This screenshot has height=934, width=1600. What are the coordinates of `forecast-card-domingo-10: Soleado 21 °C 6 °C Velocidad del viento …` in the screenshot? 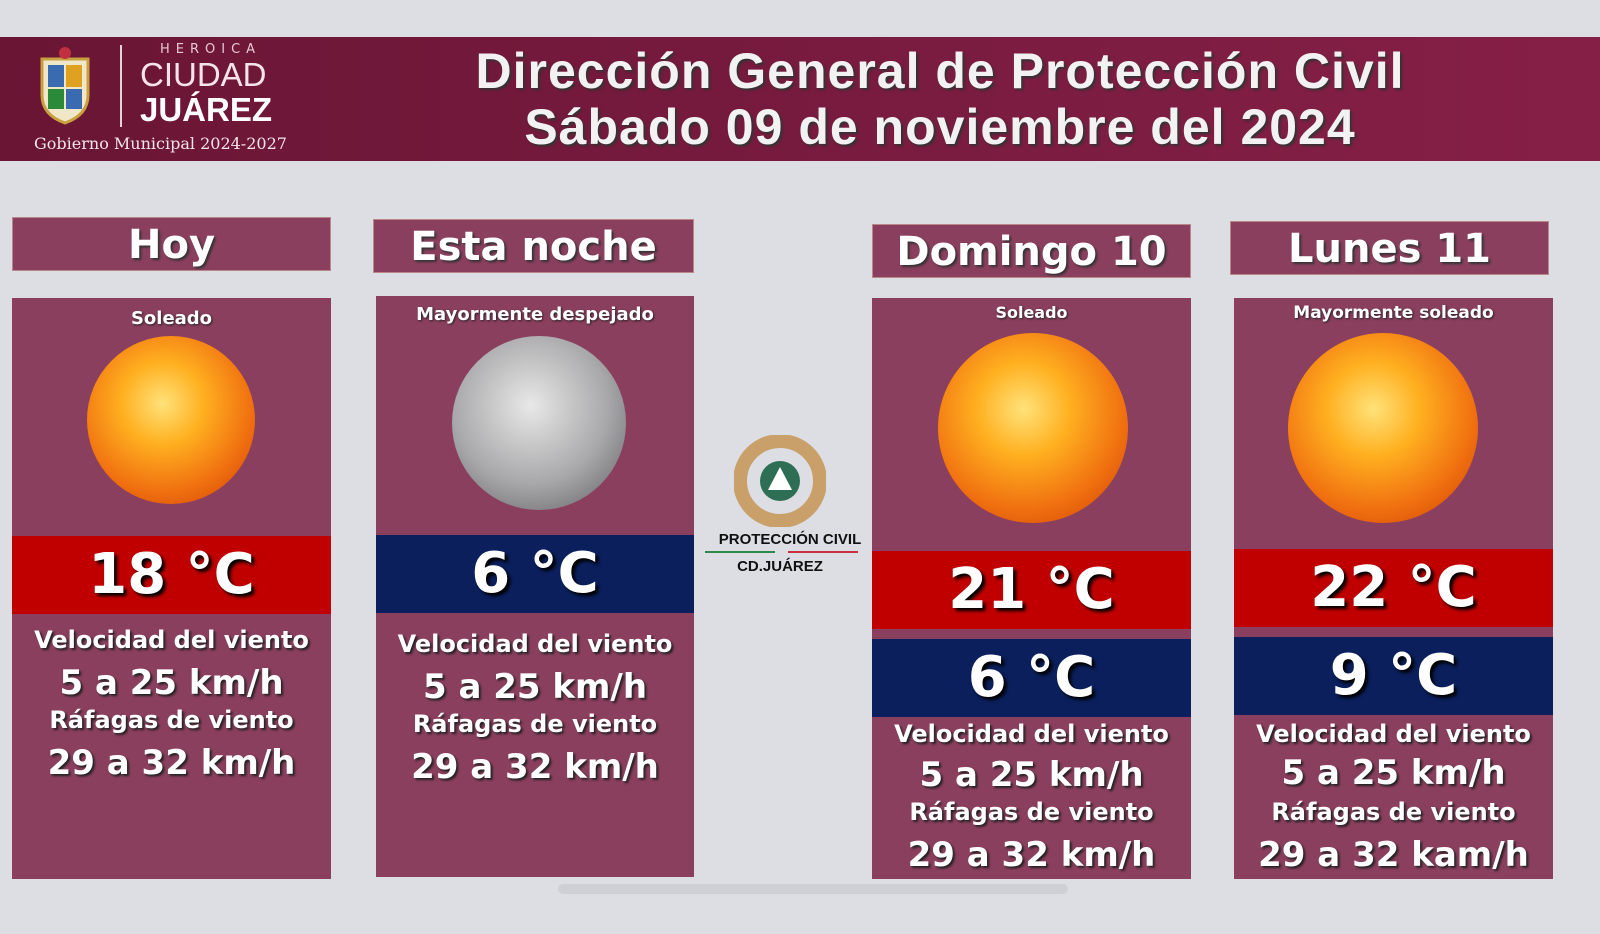 It's located at (1031, 588).